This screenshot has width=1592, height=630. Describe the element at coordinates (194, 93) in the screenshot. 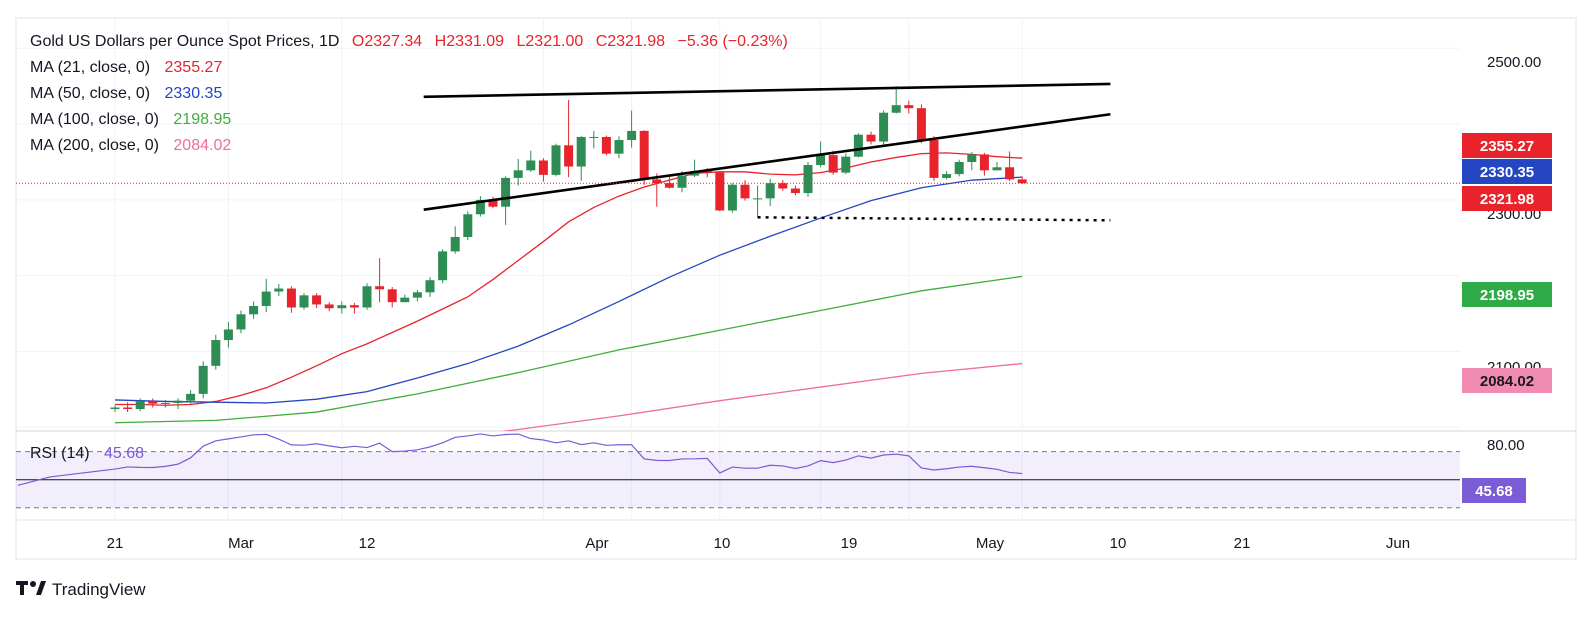

I see `ma50-legend-value: 2330.35` at that location.